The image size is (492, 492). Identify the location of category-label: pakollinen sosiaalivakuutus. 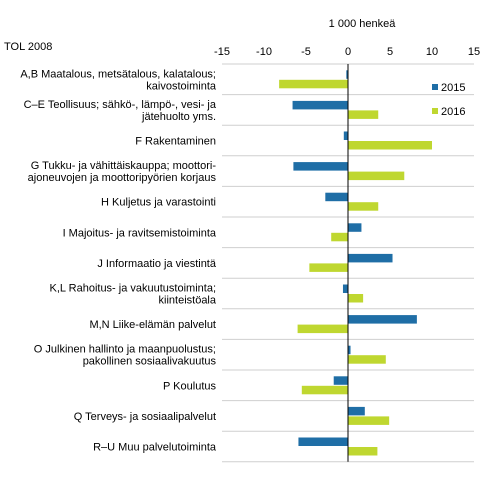
(150, 362).